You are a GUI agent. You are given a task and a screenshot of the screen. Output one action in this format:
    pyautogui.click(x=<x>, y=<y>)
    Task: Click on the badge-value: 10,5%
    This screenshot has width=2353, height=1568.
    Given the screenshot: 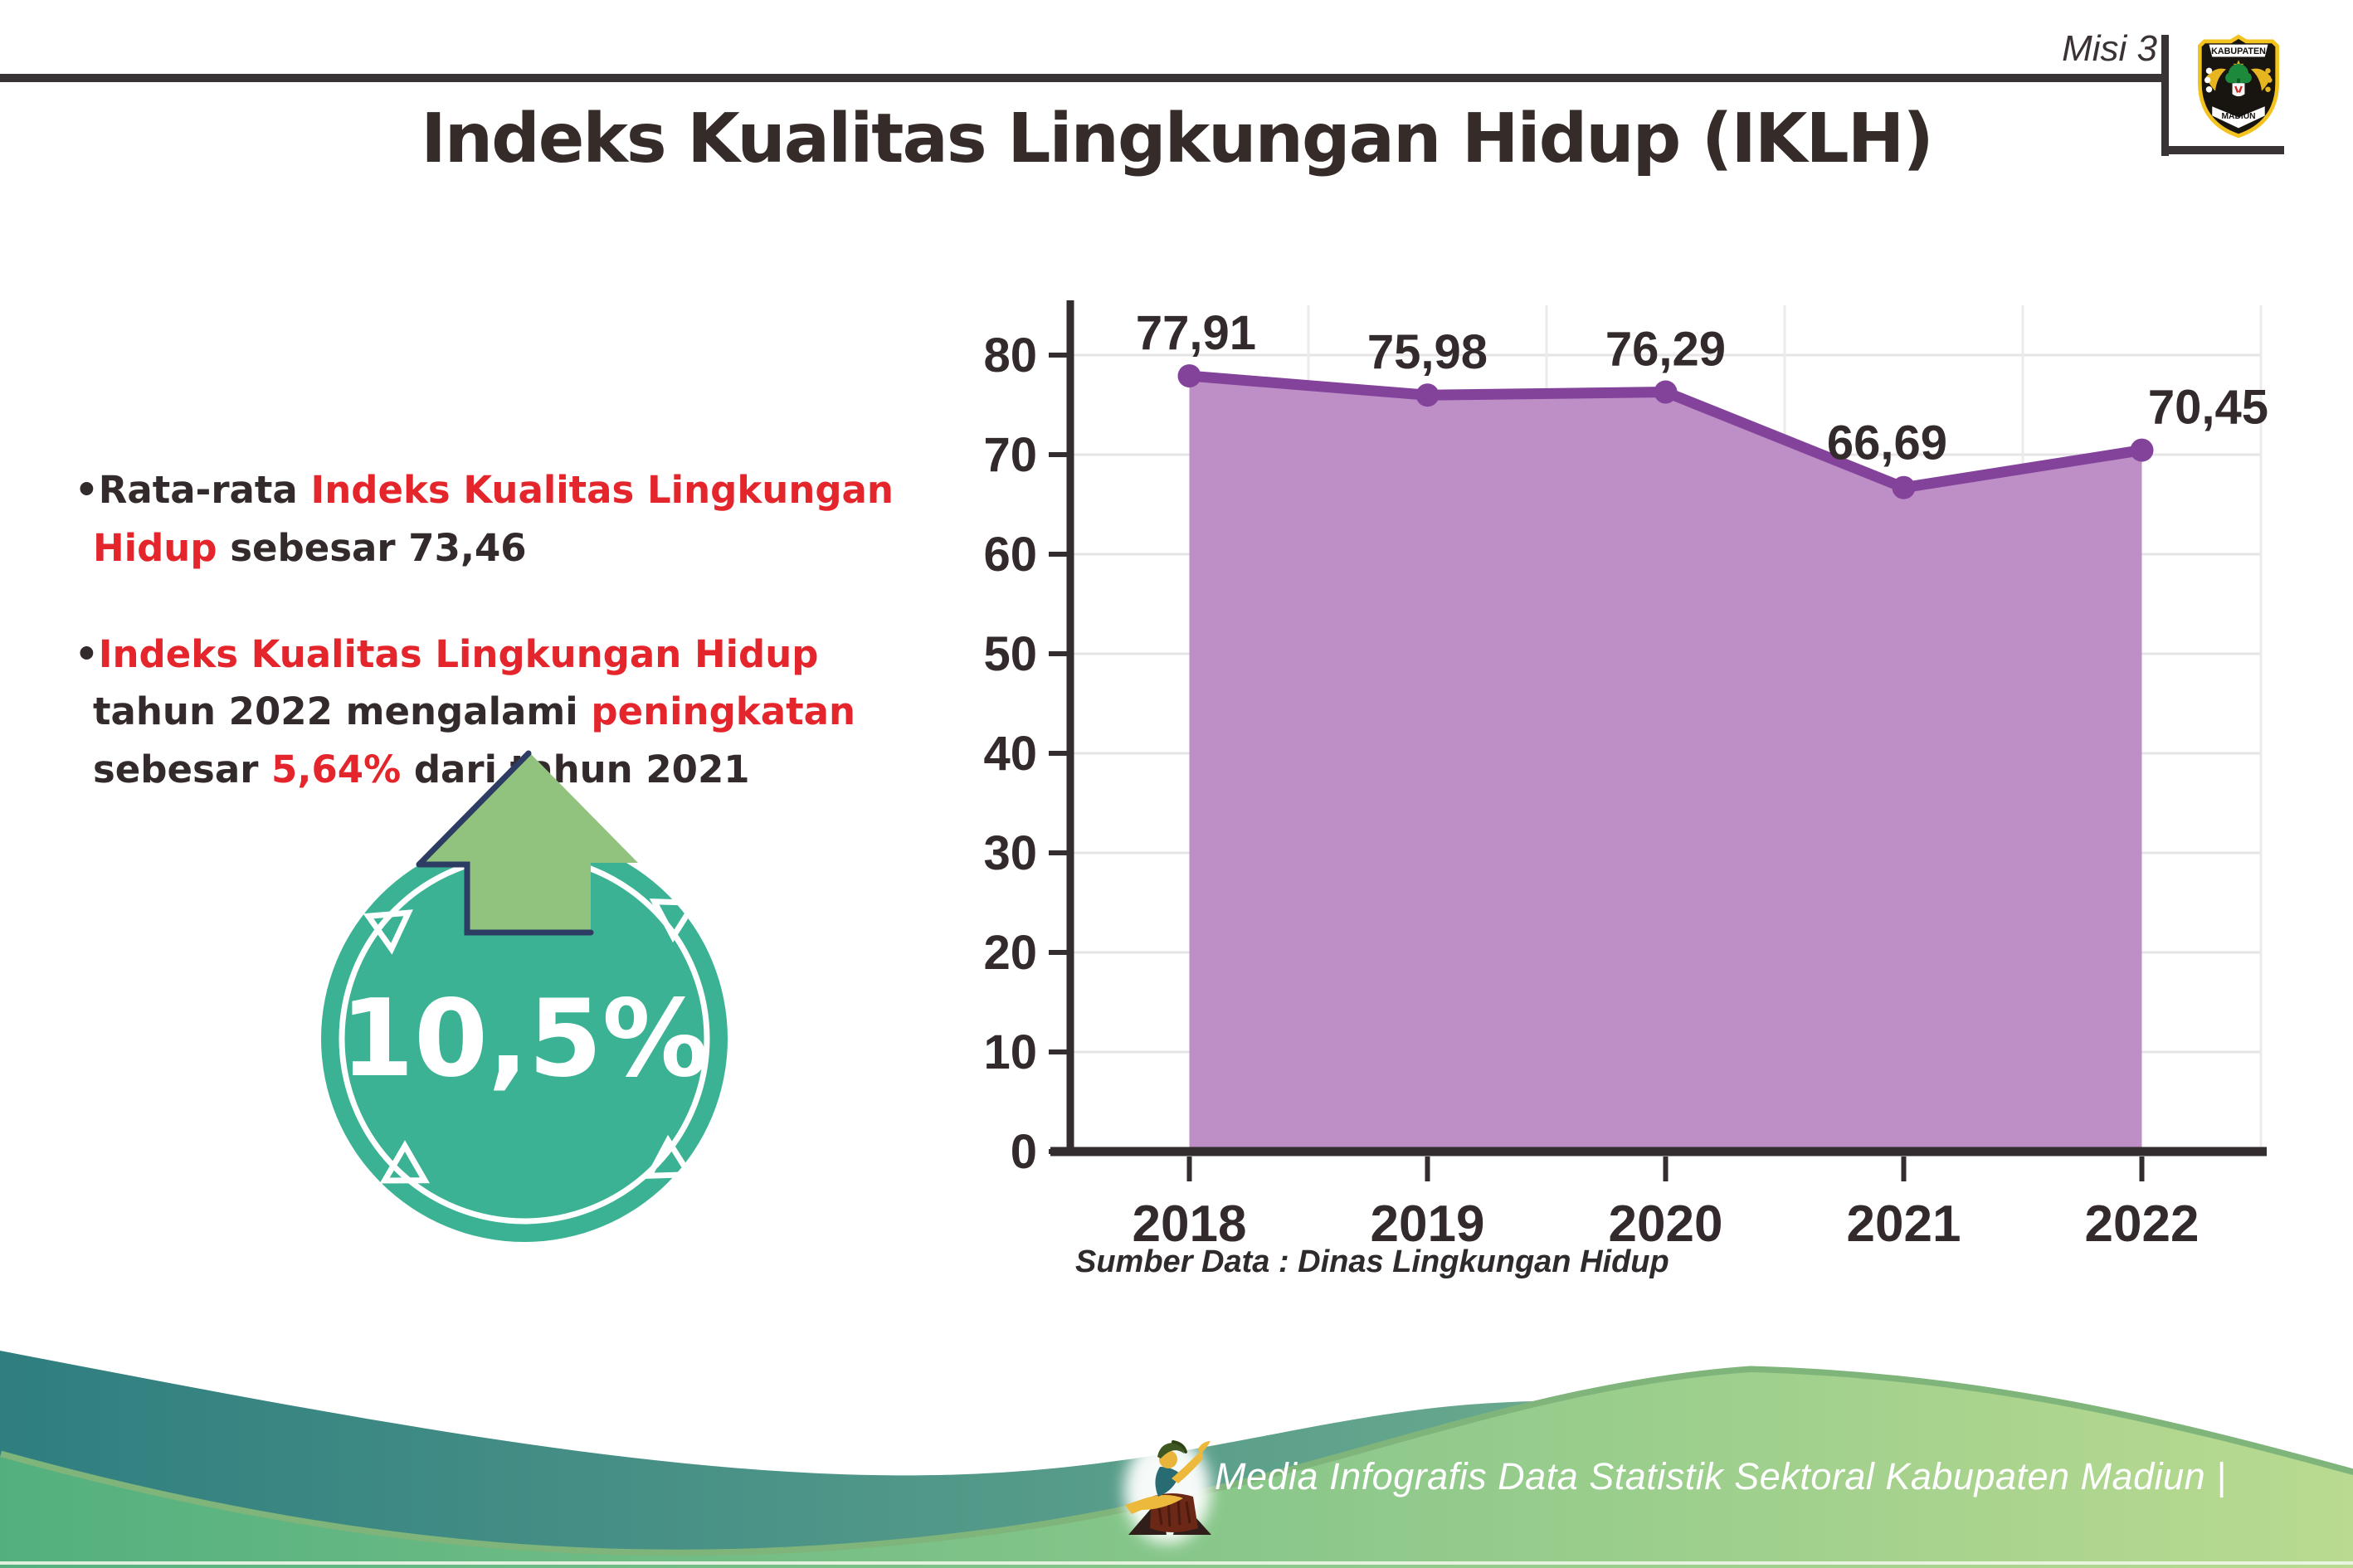 What is the action you would take?
    pyautogui.click(x=524, y=1039)
    